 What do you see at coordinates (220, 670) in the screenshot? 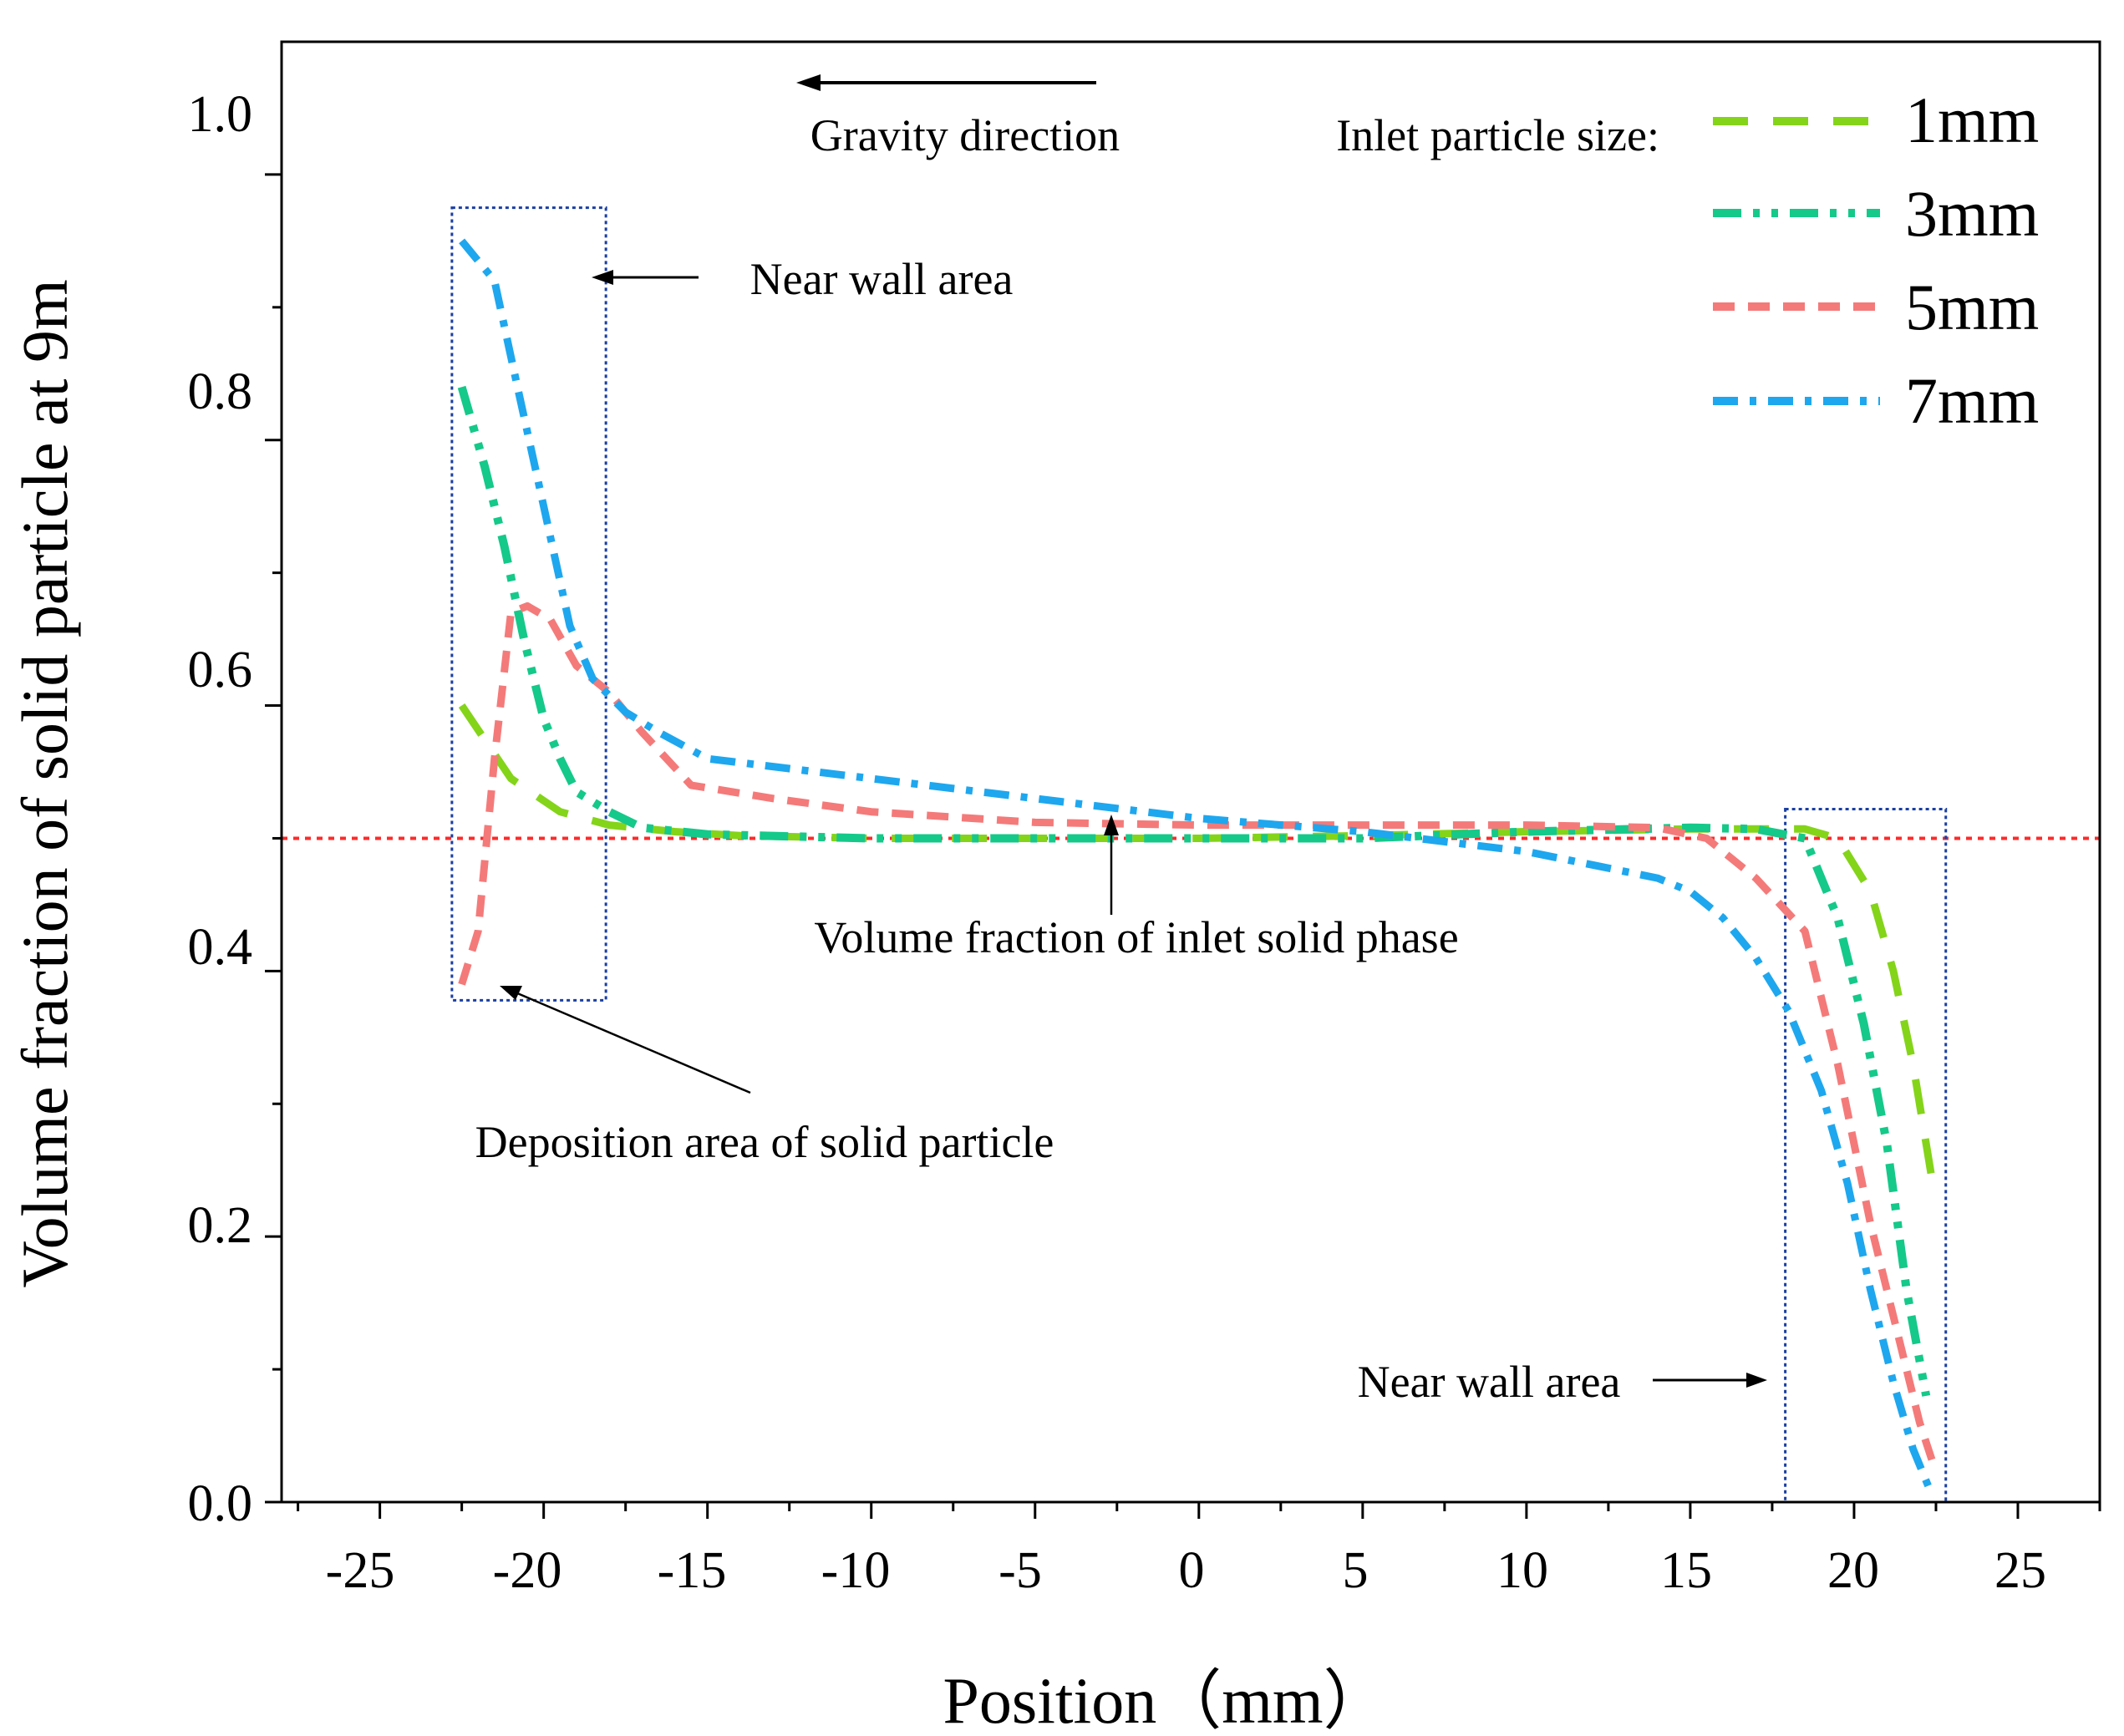
I see `y-tick-label: 0.6` at bounding box center [220, 670].